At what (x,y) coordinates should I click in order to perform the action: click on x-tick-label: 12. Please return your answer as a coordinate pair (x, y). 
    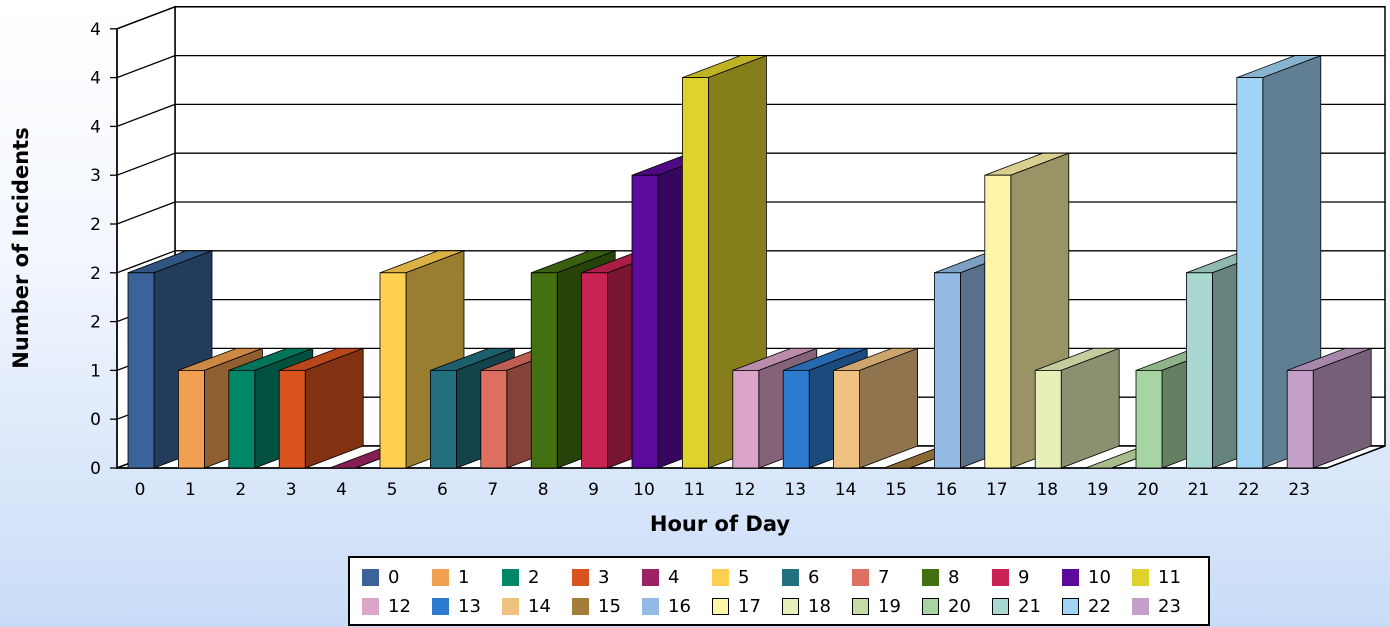
    Looking at the image, I should click on (745, 490).